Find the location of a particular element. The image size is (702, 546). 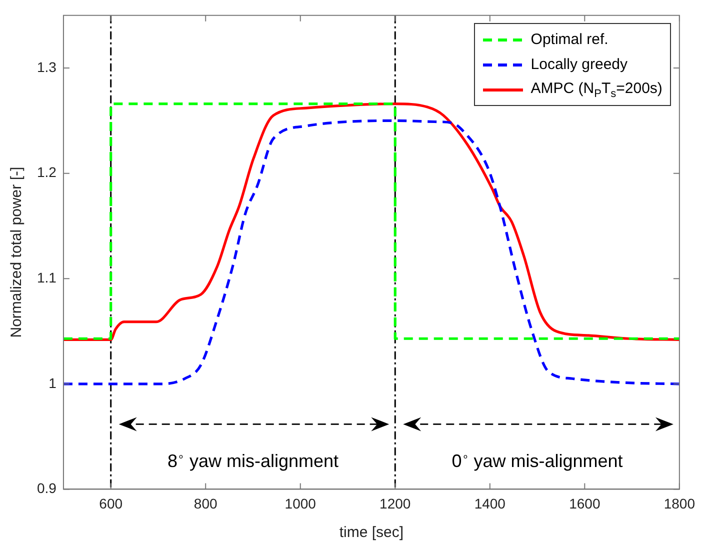

y-tick-label: 0.9 is located at coordinates (46, 488).